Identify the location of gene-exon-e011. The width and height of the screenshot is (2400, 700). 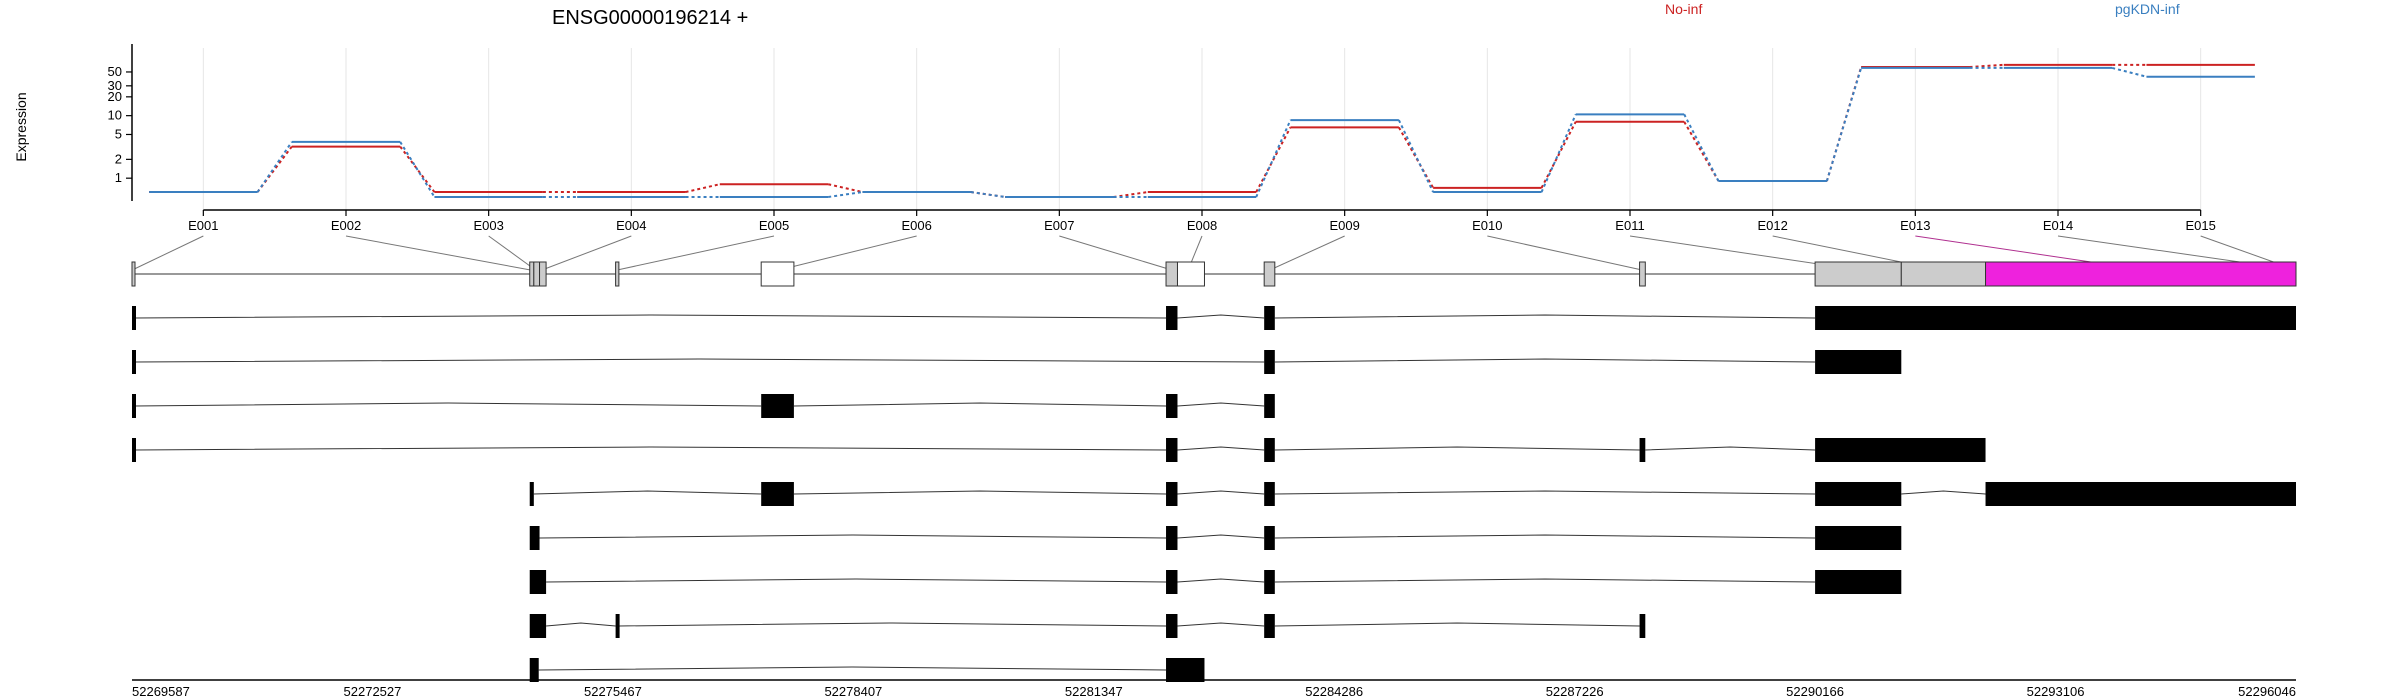
(1858, 274).